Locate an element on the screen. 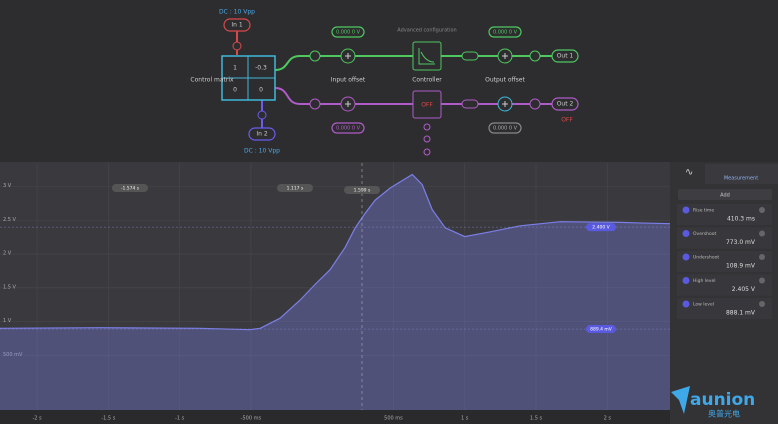 The width and height of the screenshot is (778, 424). y-cursor-label: 889.4 mV is located at coordinates (601, 330).